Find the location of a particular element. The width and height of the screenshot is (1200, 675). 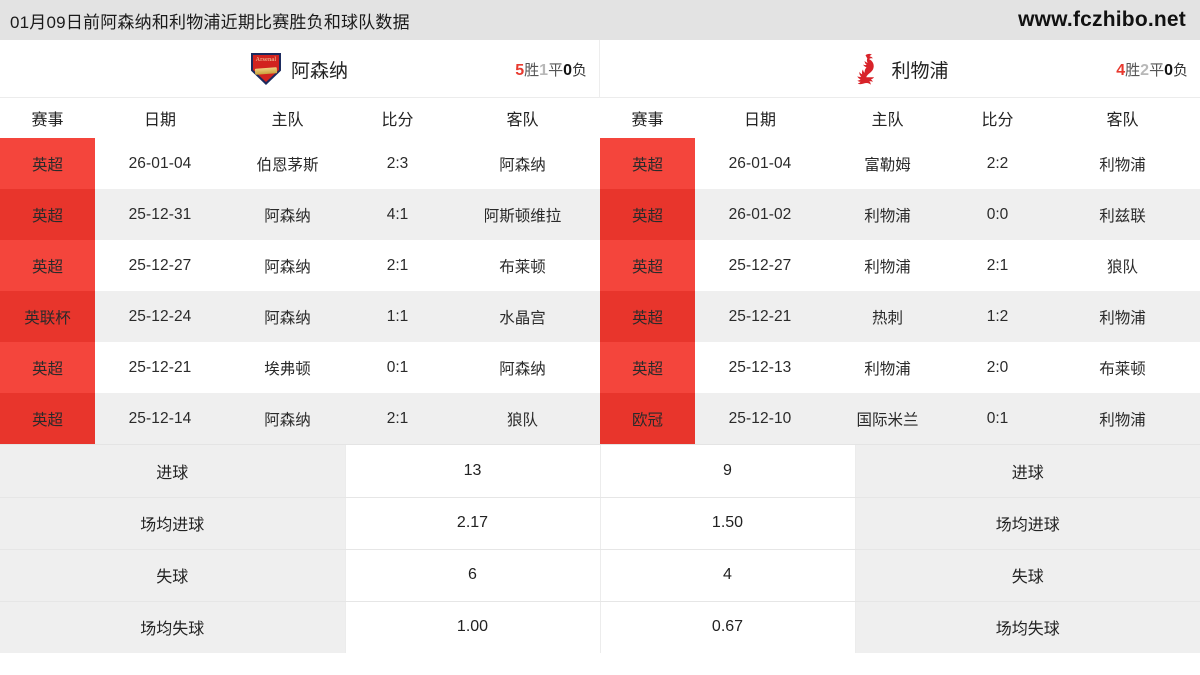

table-row: 英超 26-01-04 富勒姆 2:2 利物浦 is located at coordinates (900, 163).